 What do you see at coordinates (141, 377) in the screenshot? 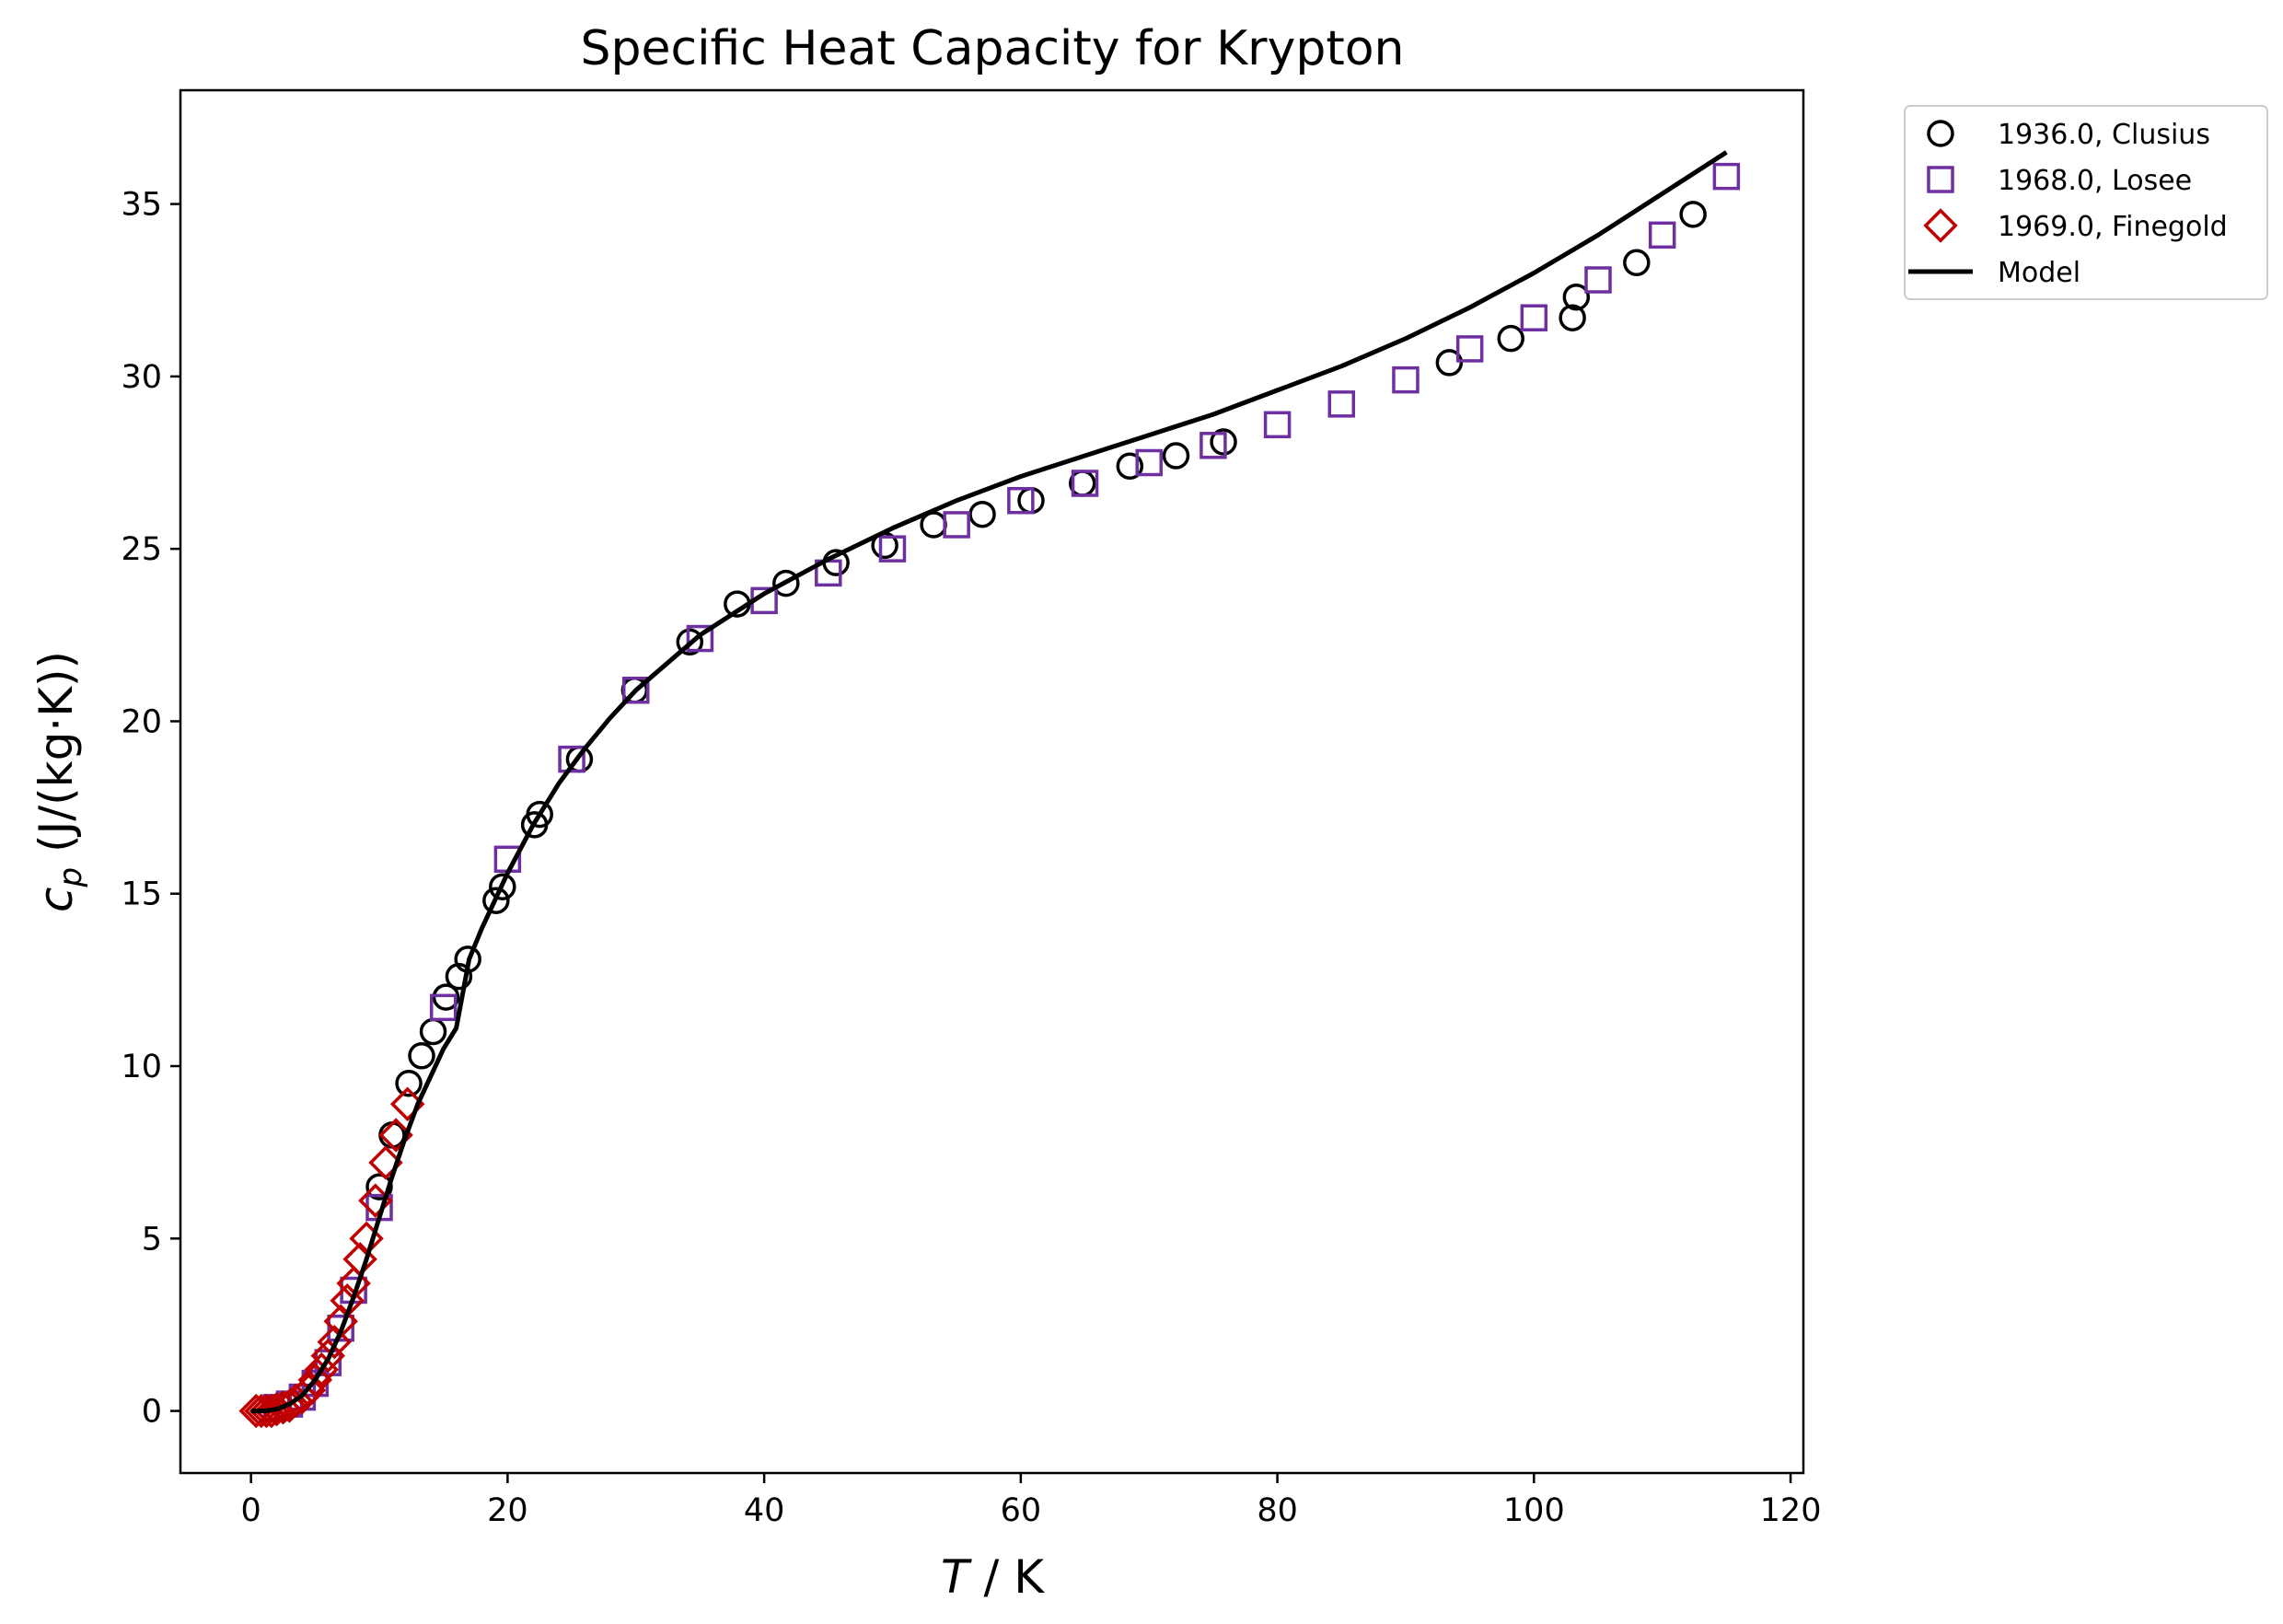
I see `y-tick-label: 30` at bounding box center [141, 377].